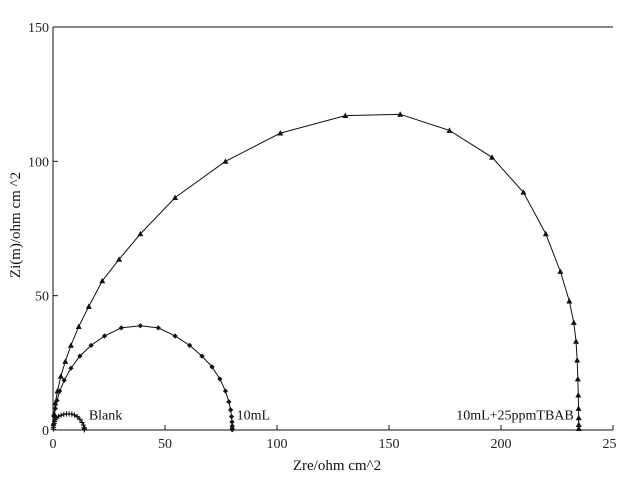 This screenshot has width=617, height=480. Describe the element at coordinates (277, 444) in the screenshot. I see `x-tick-label: 100` at that location.